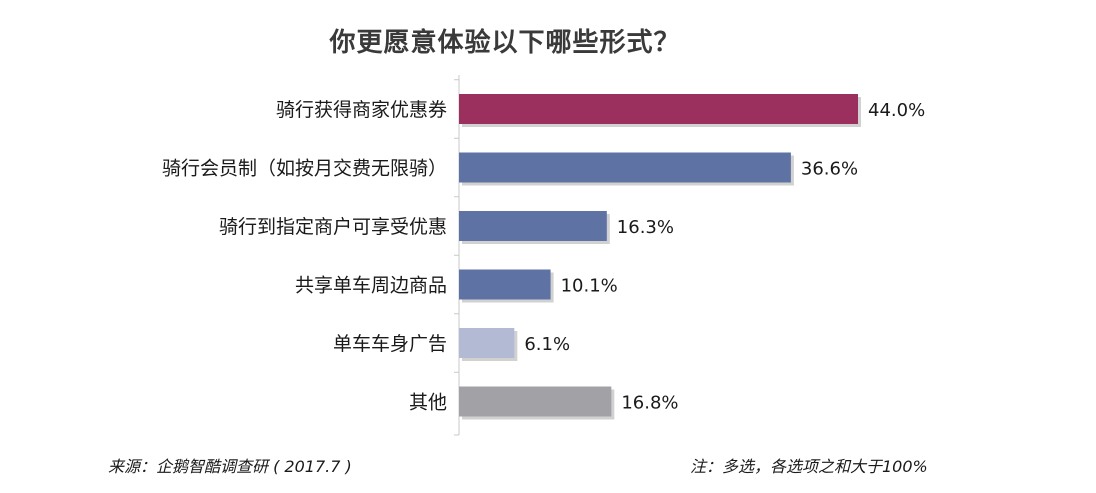 Image resolution: width=1096 pixels, height=493 pixels. I want to click on category-label: 骑行获得商家优惠券, so click(361, 110).